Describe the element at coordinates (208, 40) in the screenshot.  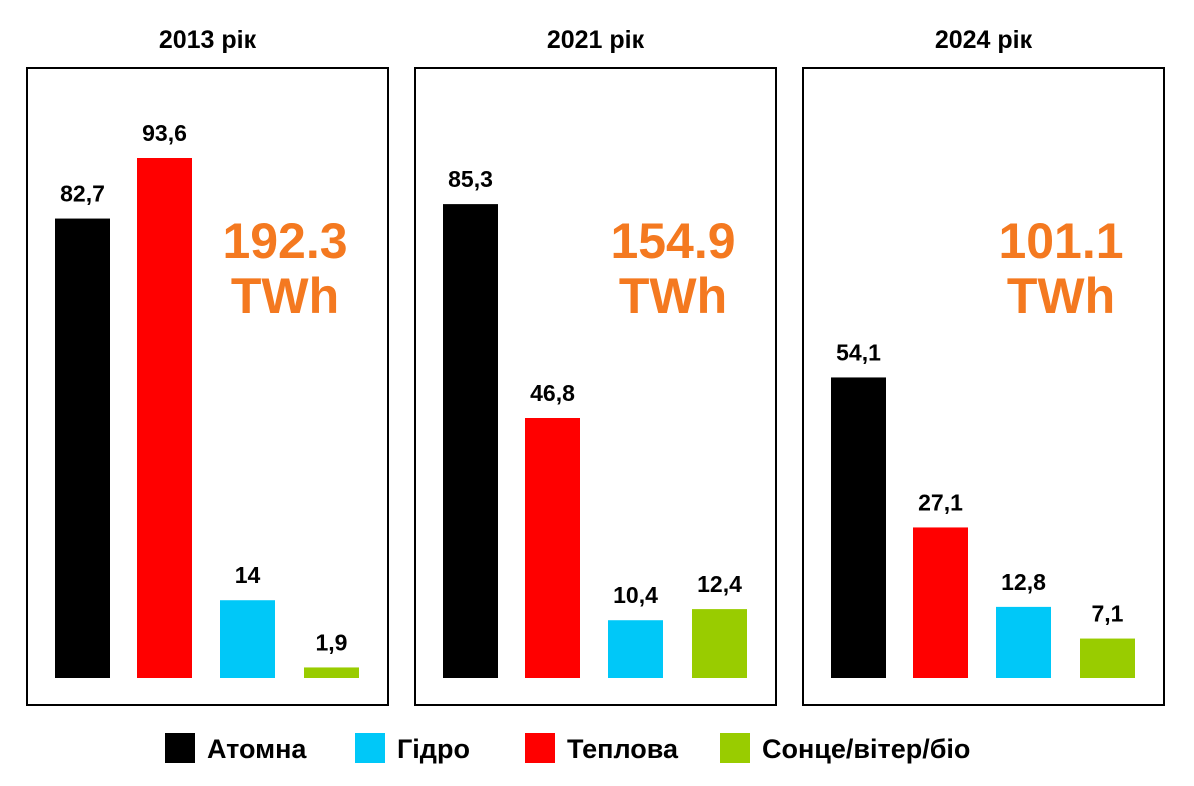
I see `panel-title: 2013 рік` at that location.